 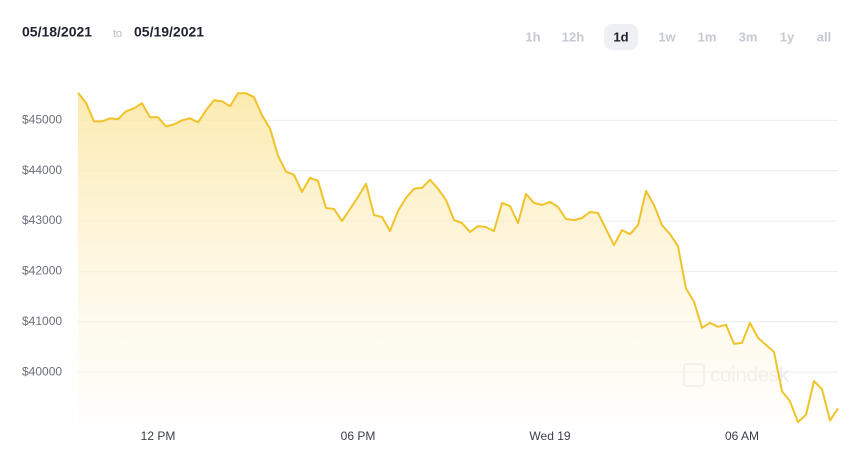 I want to click on x-tick-label: 06 PM, so click(x=358, y=436).